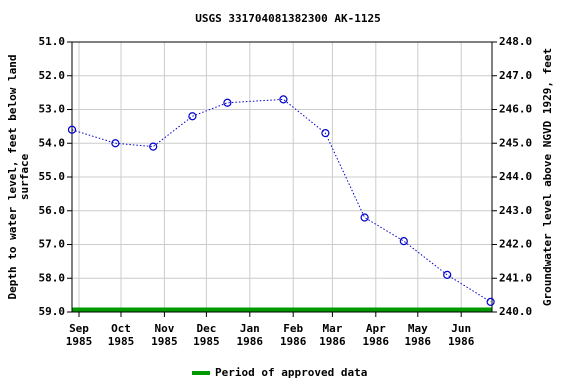 This screenshot has width=576, height=384. What do you see at coordinates (332, 328) in the screenshot?
I see `x-tick-label: Mar` at bounding box center [332, 328].